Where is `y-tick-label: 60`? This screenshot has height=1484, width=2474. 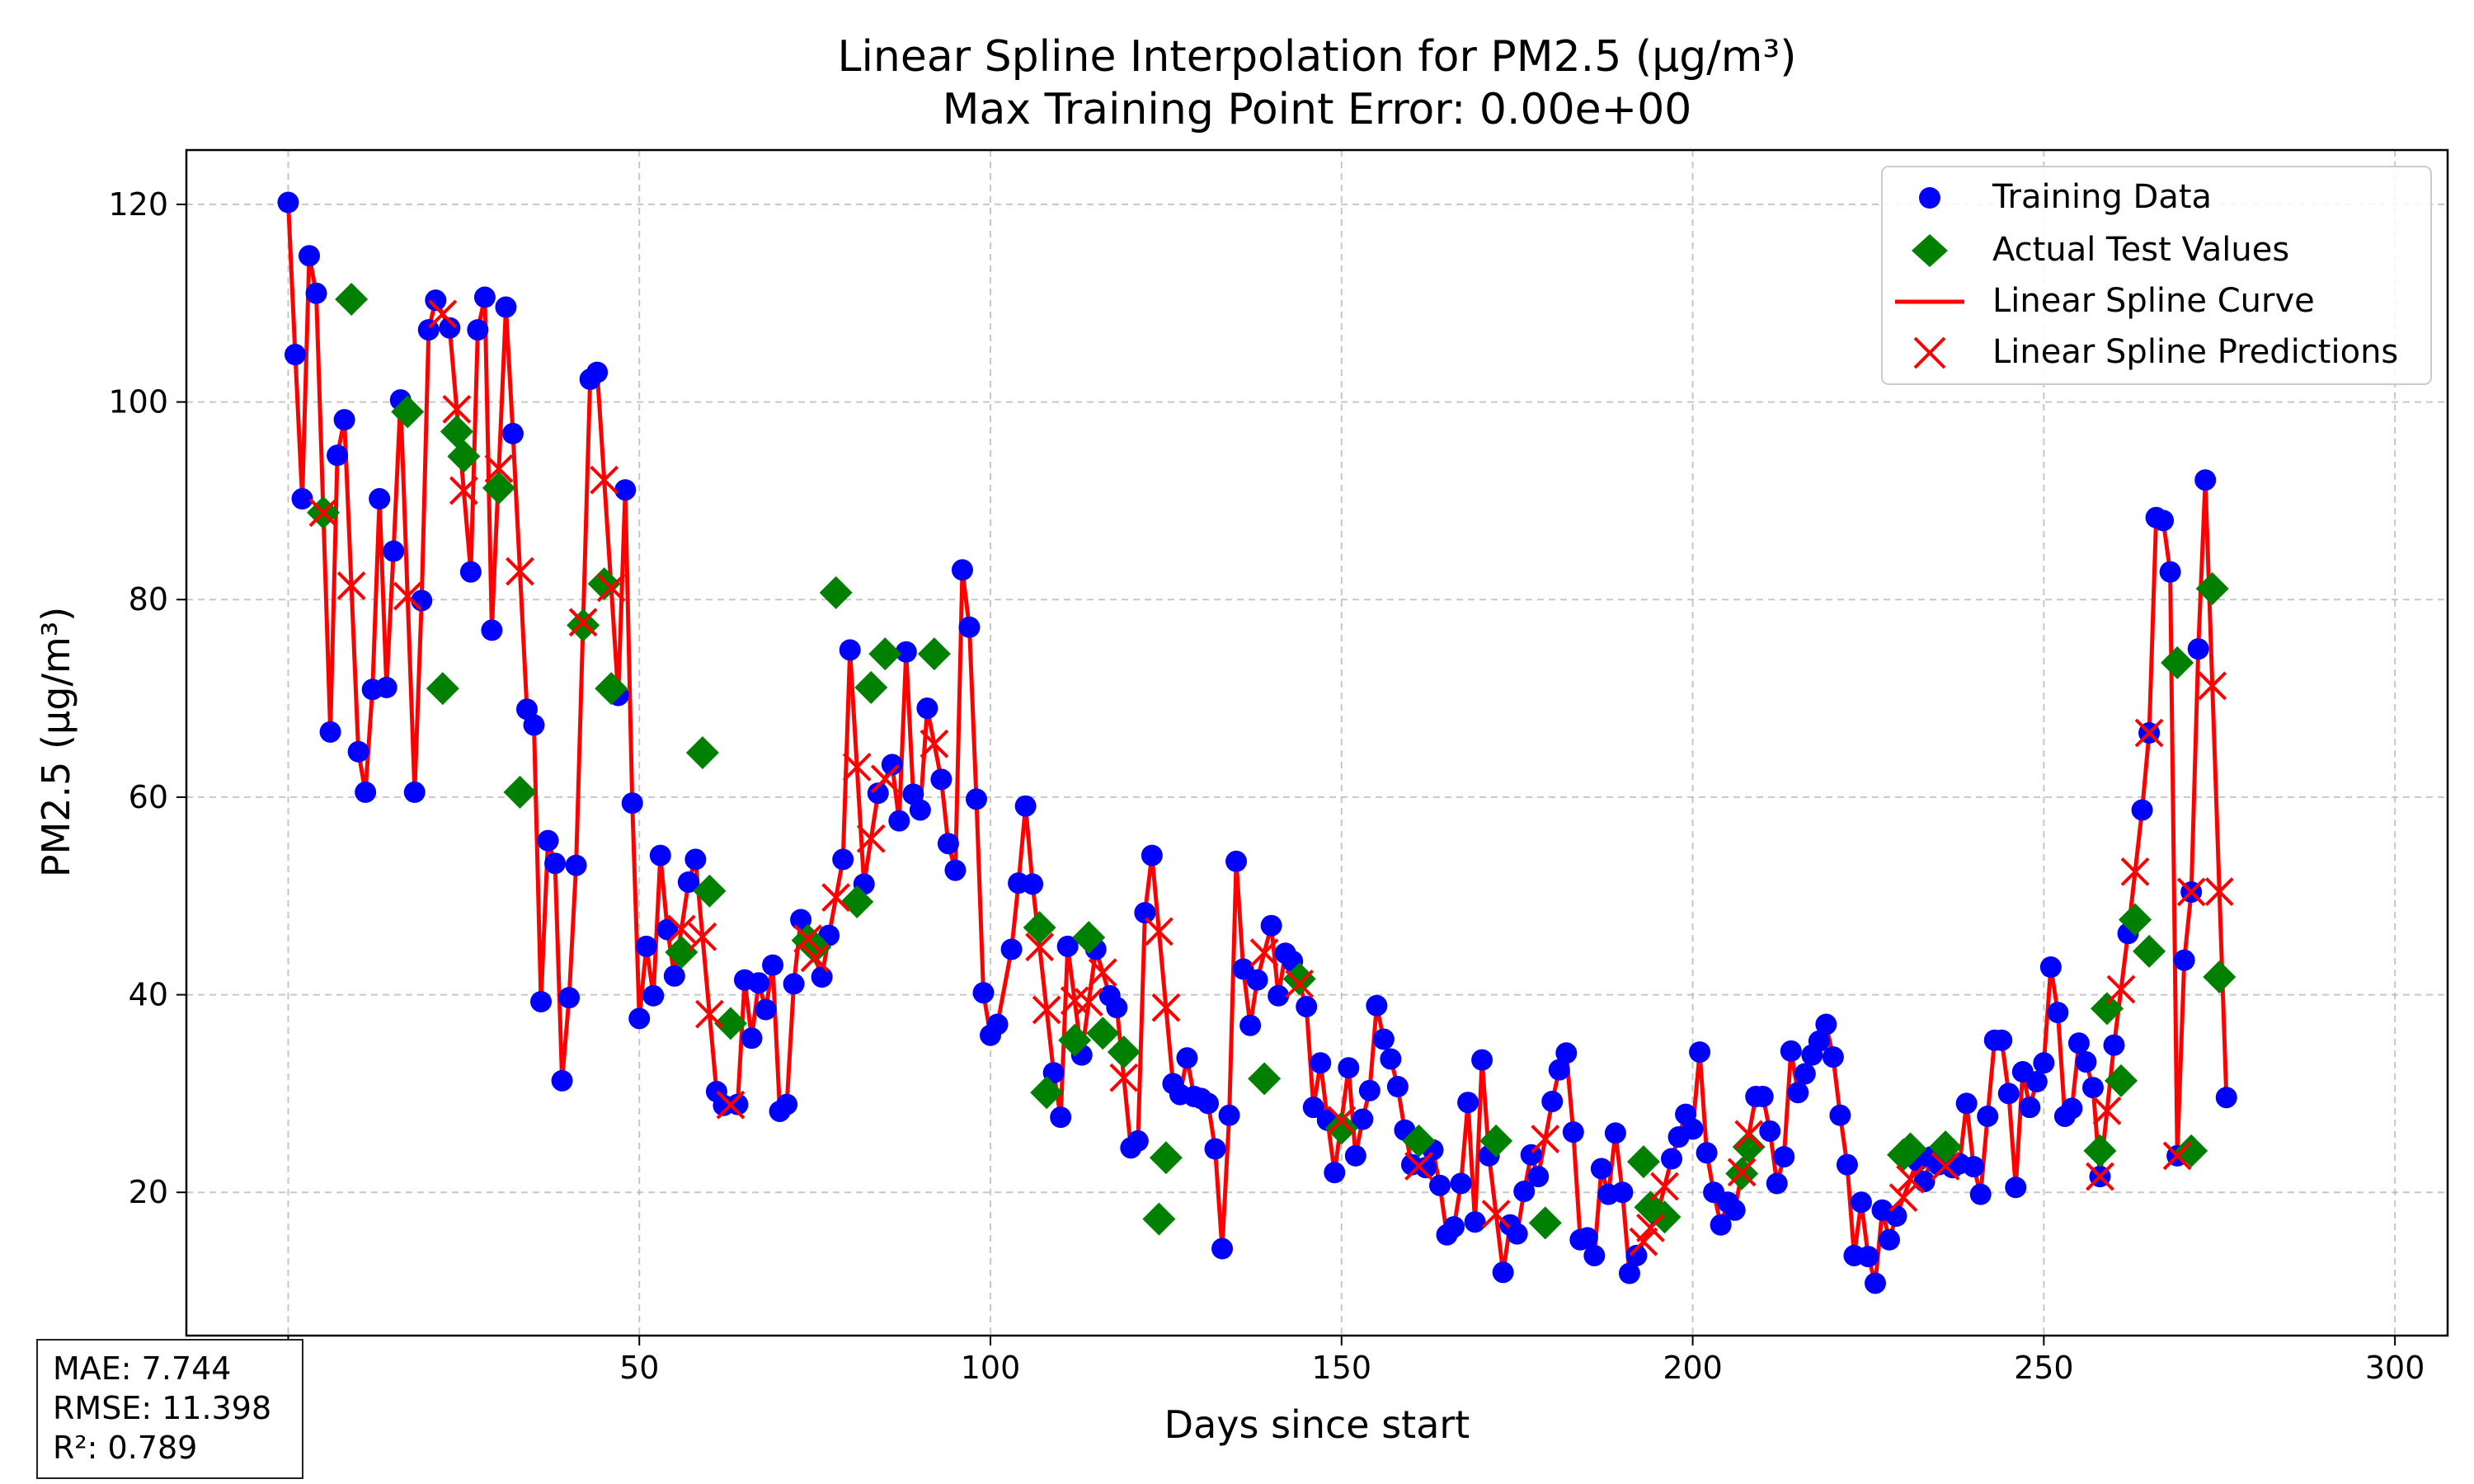 y-tick-label: 60 is located at coordinates (148, 797).